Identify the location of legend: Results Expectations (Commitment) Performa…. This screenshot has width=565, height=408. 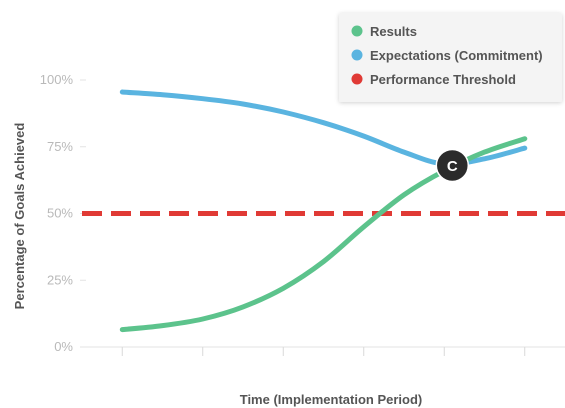
(450, 57).